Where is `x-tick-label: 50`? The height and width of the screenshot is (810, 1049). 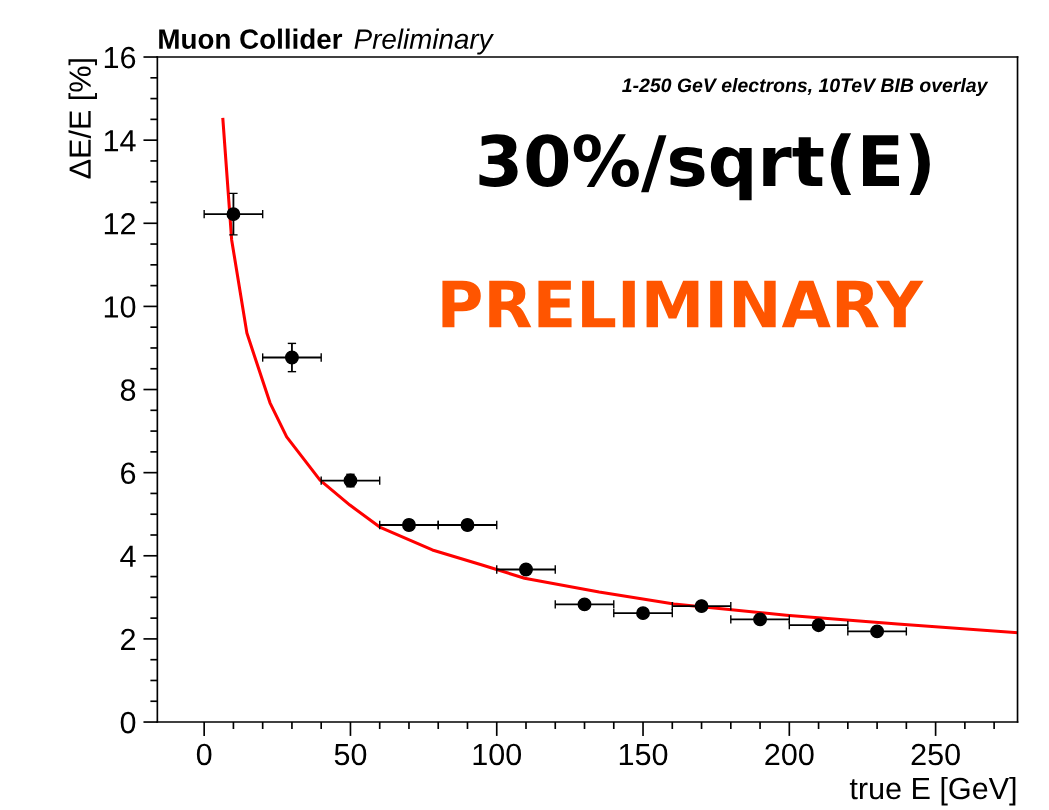
x-tick-label: 50 is located at coordinates (350, 754).